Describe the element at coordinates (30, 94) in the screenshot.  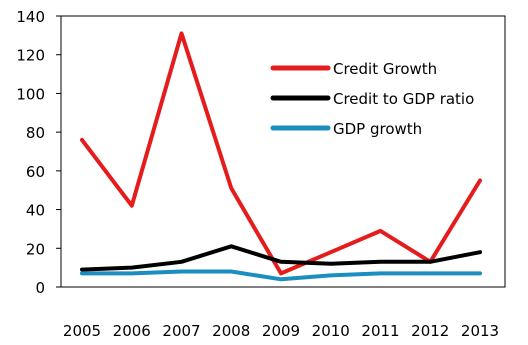
I see `y-tick-label: 100` at that location.